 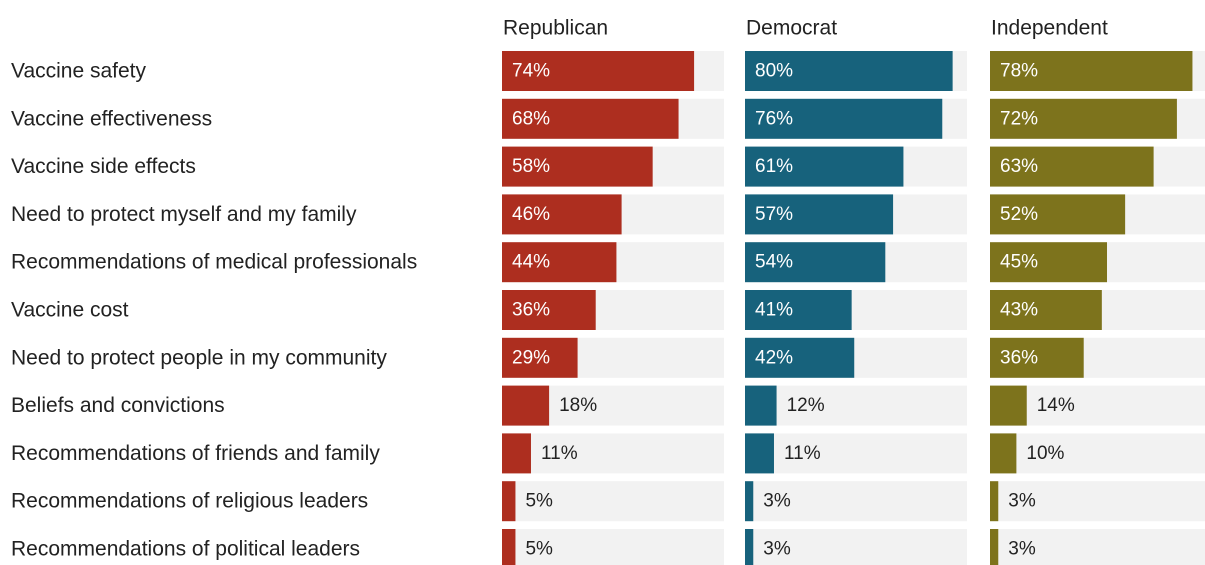 I want to click on category-label: Vaccine effectiveness, so click(x=111, y=118).